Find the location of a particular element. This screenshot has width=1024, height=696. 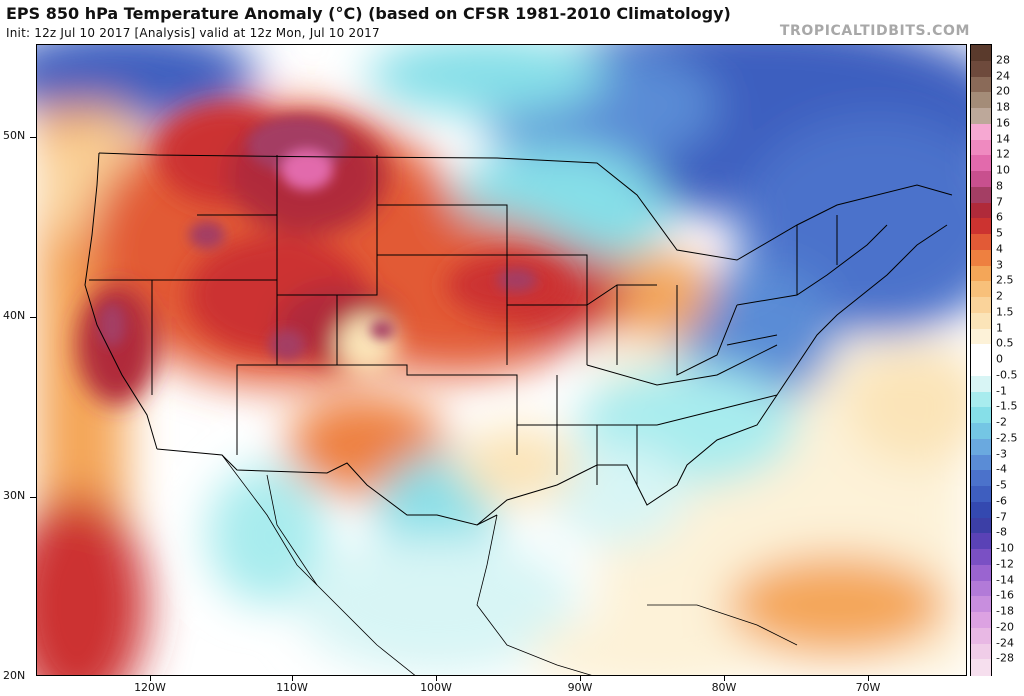

lat-label-40n: 40N is located at coordinates (14, 315).